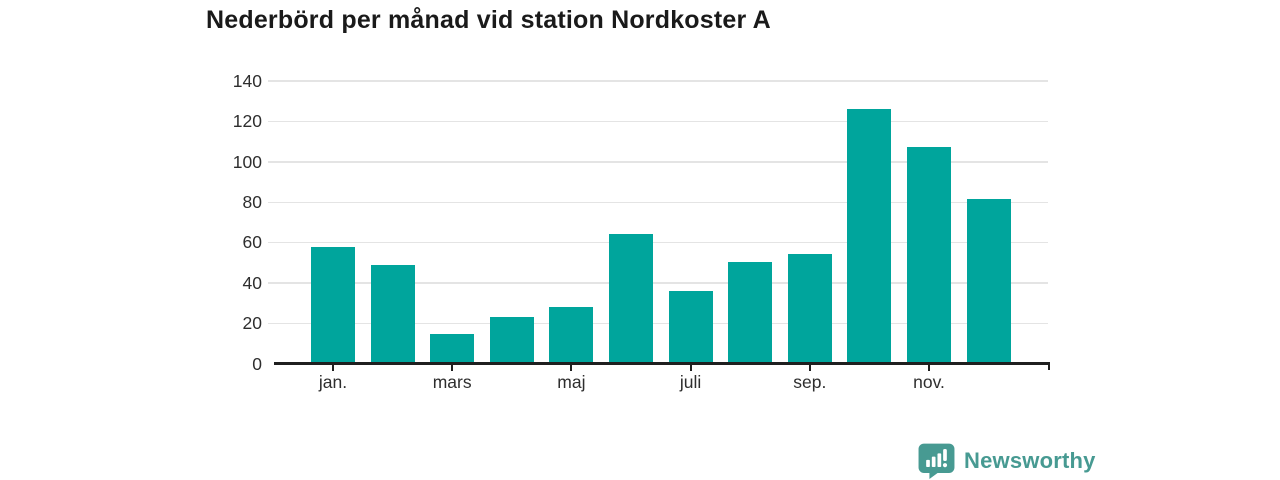 Image resolution: width=1280 pixels, height=480 pixels. Describe the element at coordinates (750, 312) in the screenshot. I see `bar-aug.` at that location.